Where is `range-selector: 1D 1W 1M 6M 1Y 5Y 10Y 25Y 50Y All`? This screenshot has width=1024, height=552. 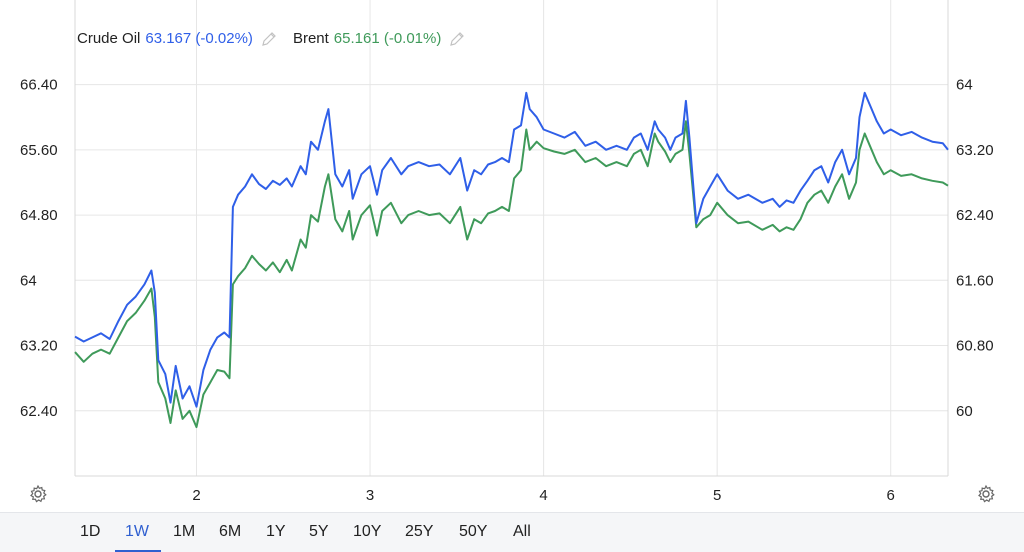 range-selector: 1D 1W 1M 6M 1Y 5Y 10Y 25Y 50Y All is located at coordinates (512, 532).